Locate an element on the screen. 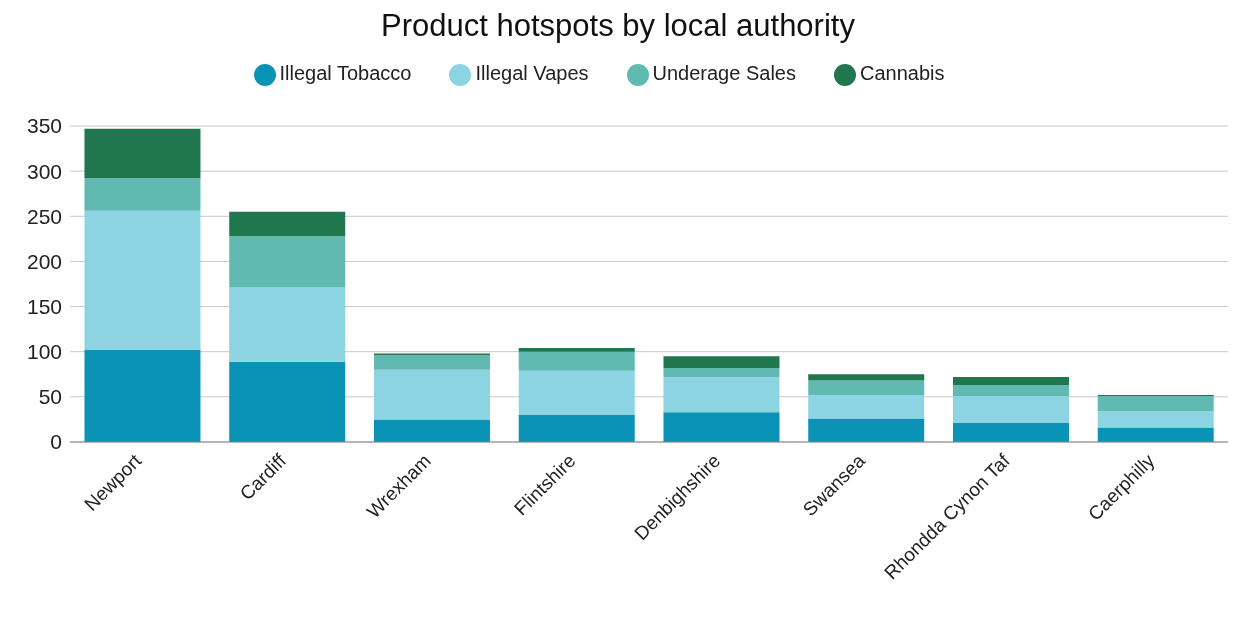 Image resolution: width=1236 pixels, height=617 pixels. y-tick-label: 300 is located at coordinates (44, 171).